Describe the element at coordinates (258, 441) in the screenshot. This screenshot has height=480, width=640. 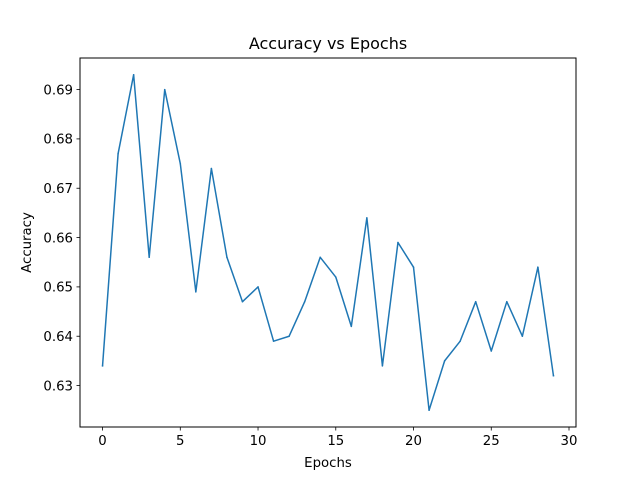
I see `x-tick-label: 10` at that location.